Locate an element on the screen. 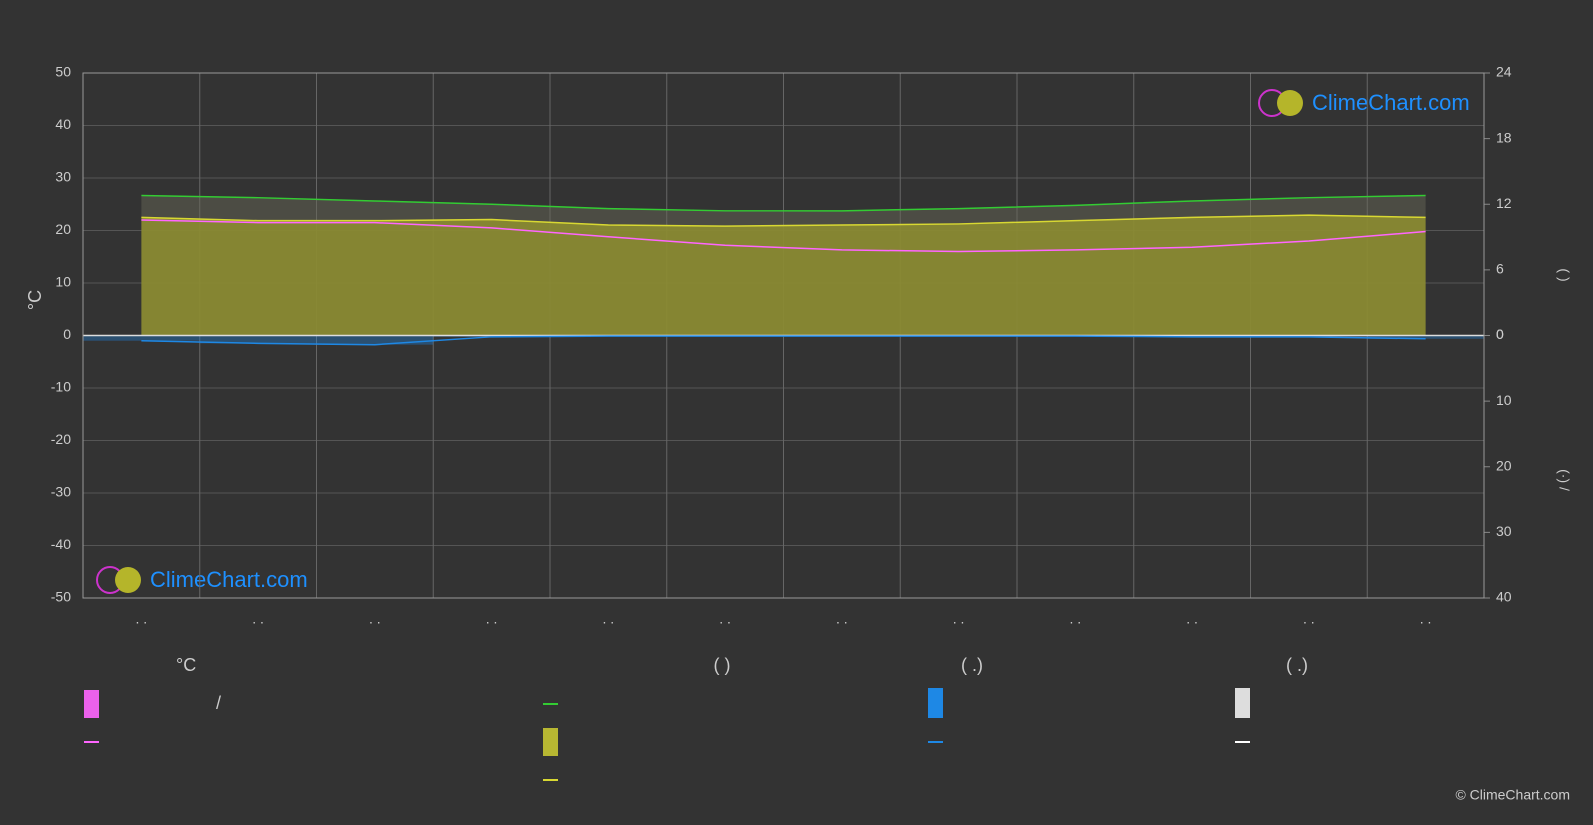 This screenshot has width=1593, height=825. y-tick-label: 10 is located at coordinates (63, 282).